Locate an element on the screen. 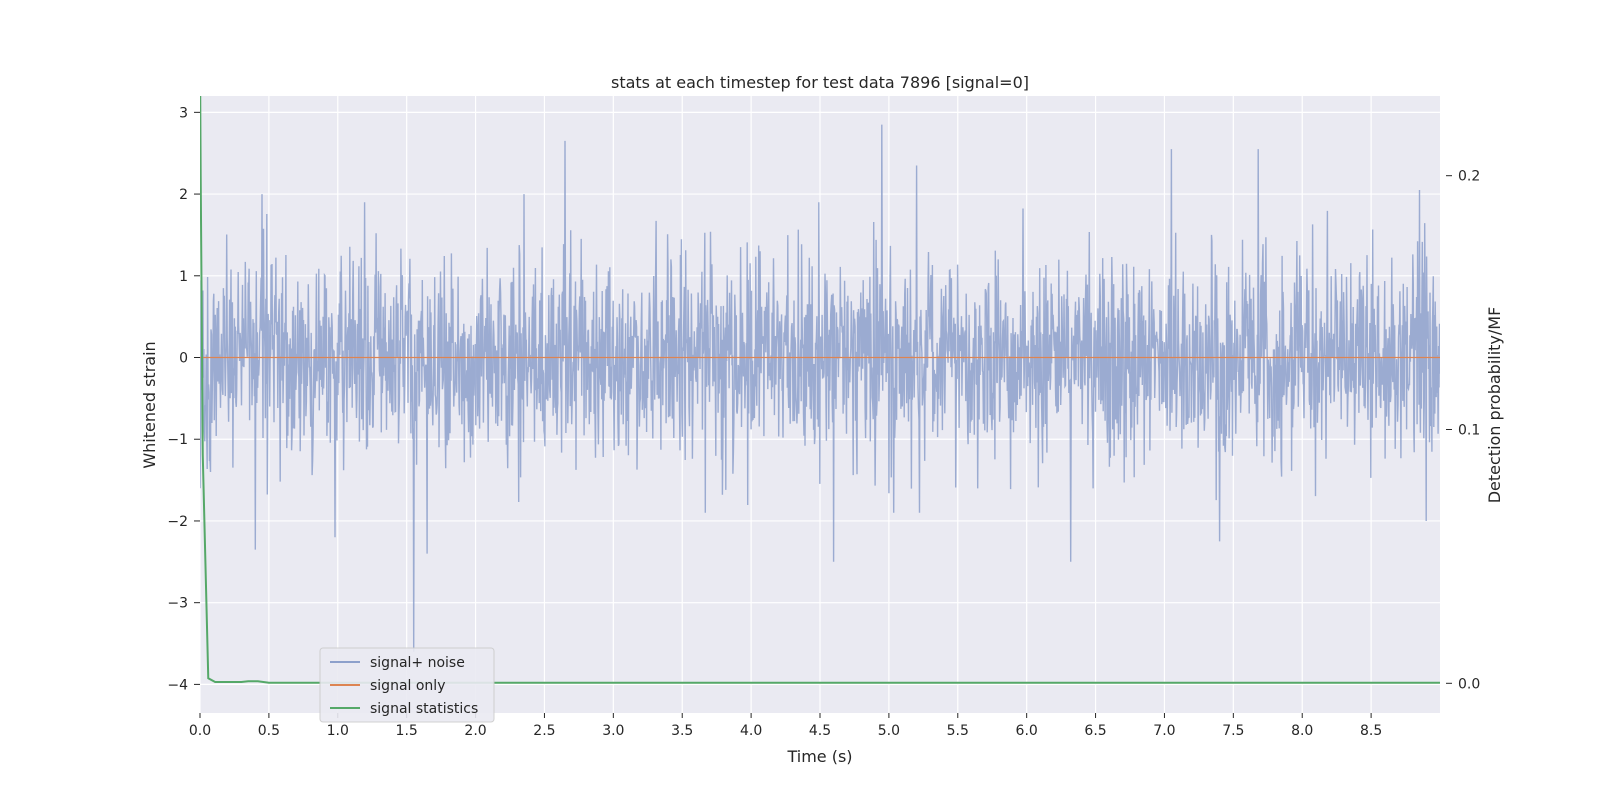  x-tick-label: 8.5 is located at coordinates (1371, 731).